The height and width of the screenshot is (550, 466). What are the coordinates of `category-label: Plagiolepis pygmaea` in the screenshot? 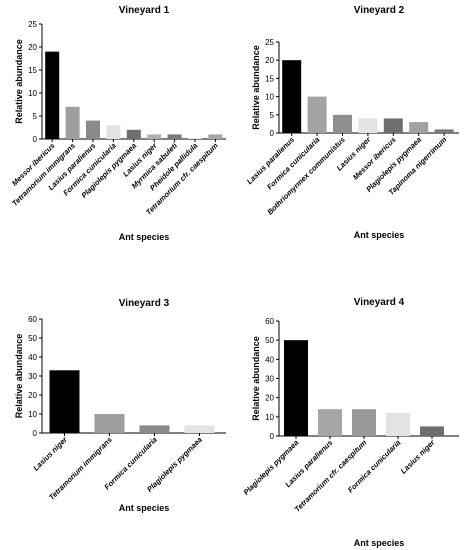 It's located at (271, 467).